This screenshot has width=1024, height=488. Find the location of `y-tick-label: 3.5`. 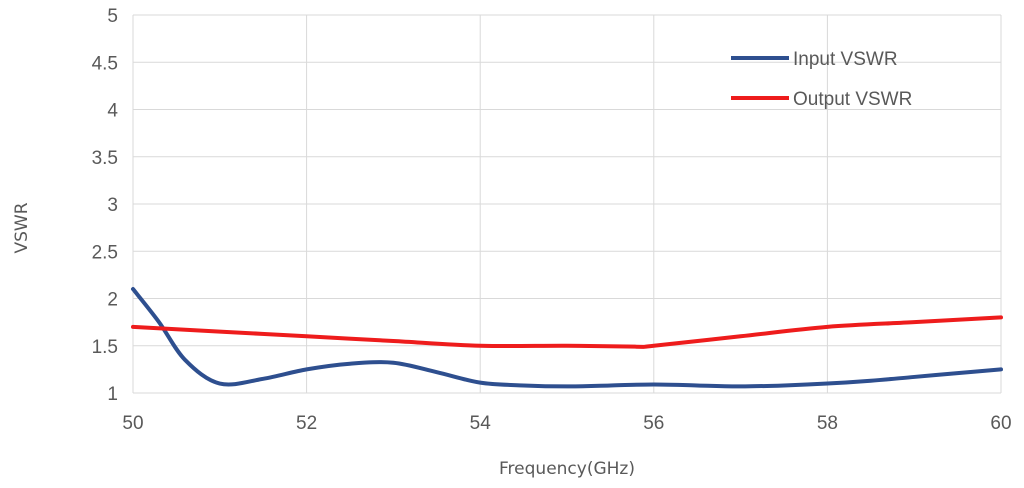

y-tick-label: 3.5 is located at coordinates (105, 158).